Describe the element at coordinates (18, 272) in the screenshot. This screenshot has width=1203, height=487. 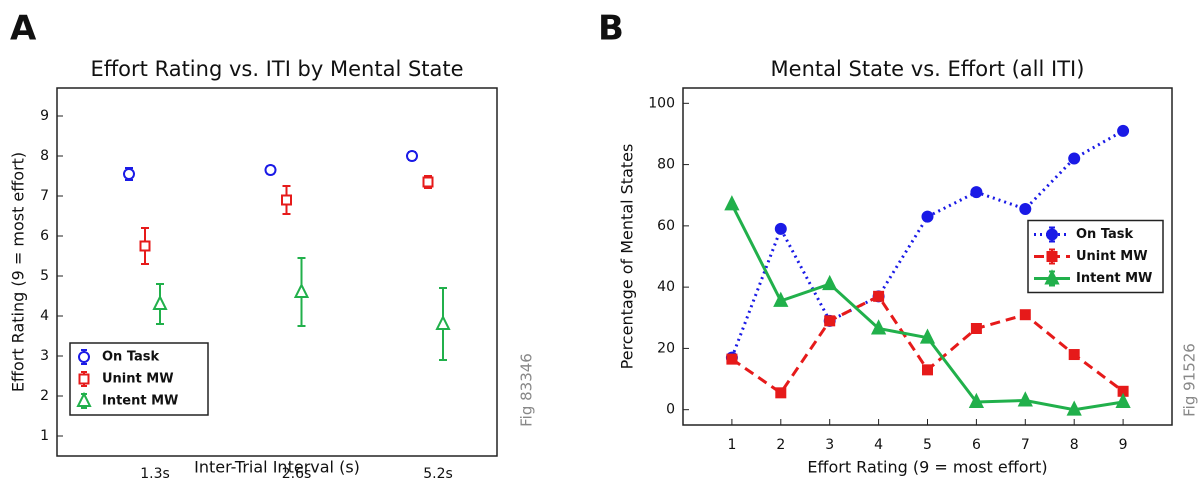
I see `y-axis-label: Effort Rating (9 = most effort)` at that location.